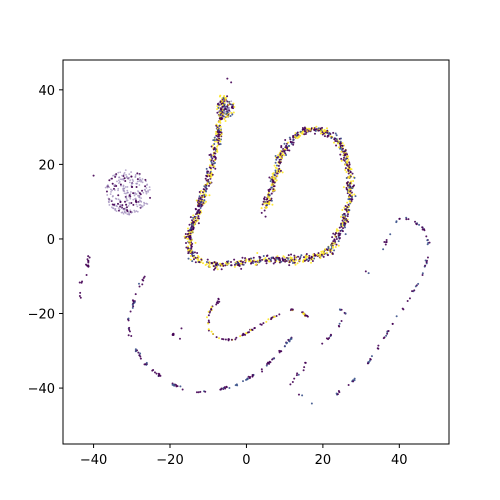  What do you see at coordinates (399, 460) in the screenshot?
I see `x-tick-label: 40` at bounding box center [399, 460].